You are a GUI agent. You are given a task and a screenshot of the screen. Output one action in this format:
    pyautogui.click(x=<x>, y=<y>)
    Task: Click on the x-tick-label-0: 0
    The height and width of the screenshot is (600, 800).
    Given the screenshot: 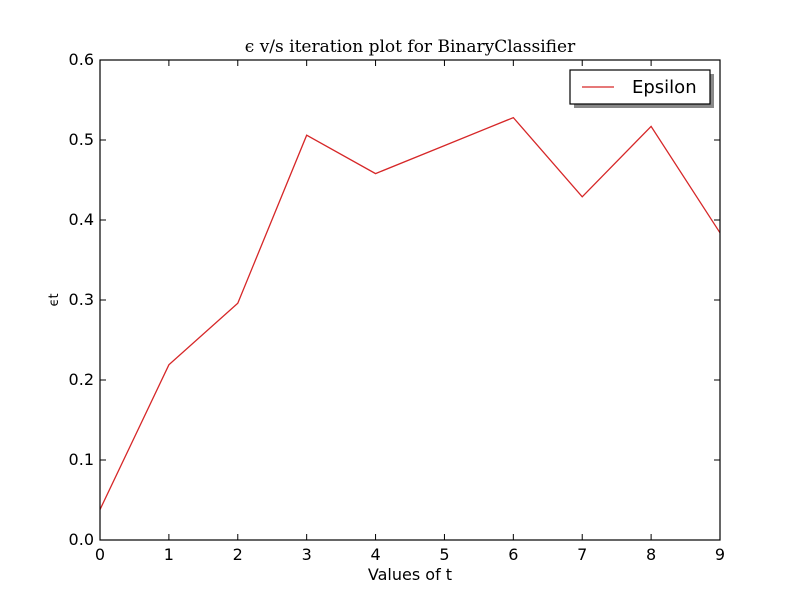 What is the action you would take?
    pyautogui.click(x=100, y=554)
    